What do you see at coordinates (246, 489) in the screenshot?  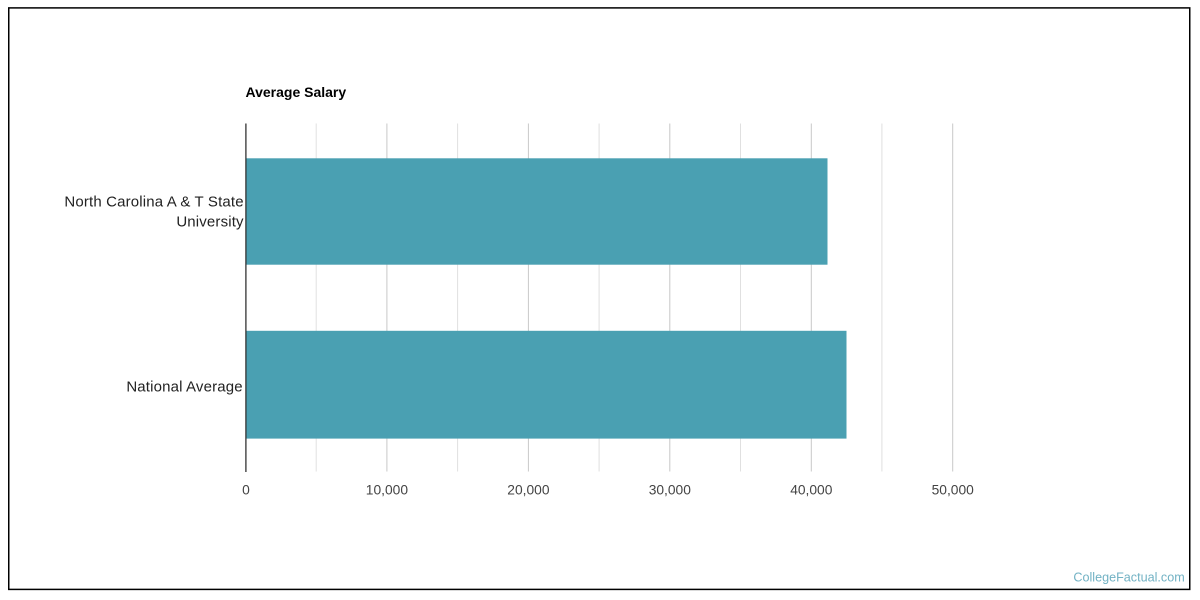 I see `svg-text: 0` at bounding box center [246, 489].